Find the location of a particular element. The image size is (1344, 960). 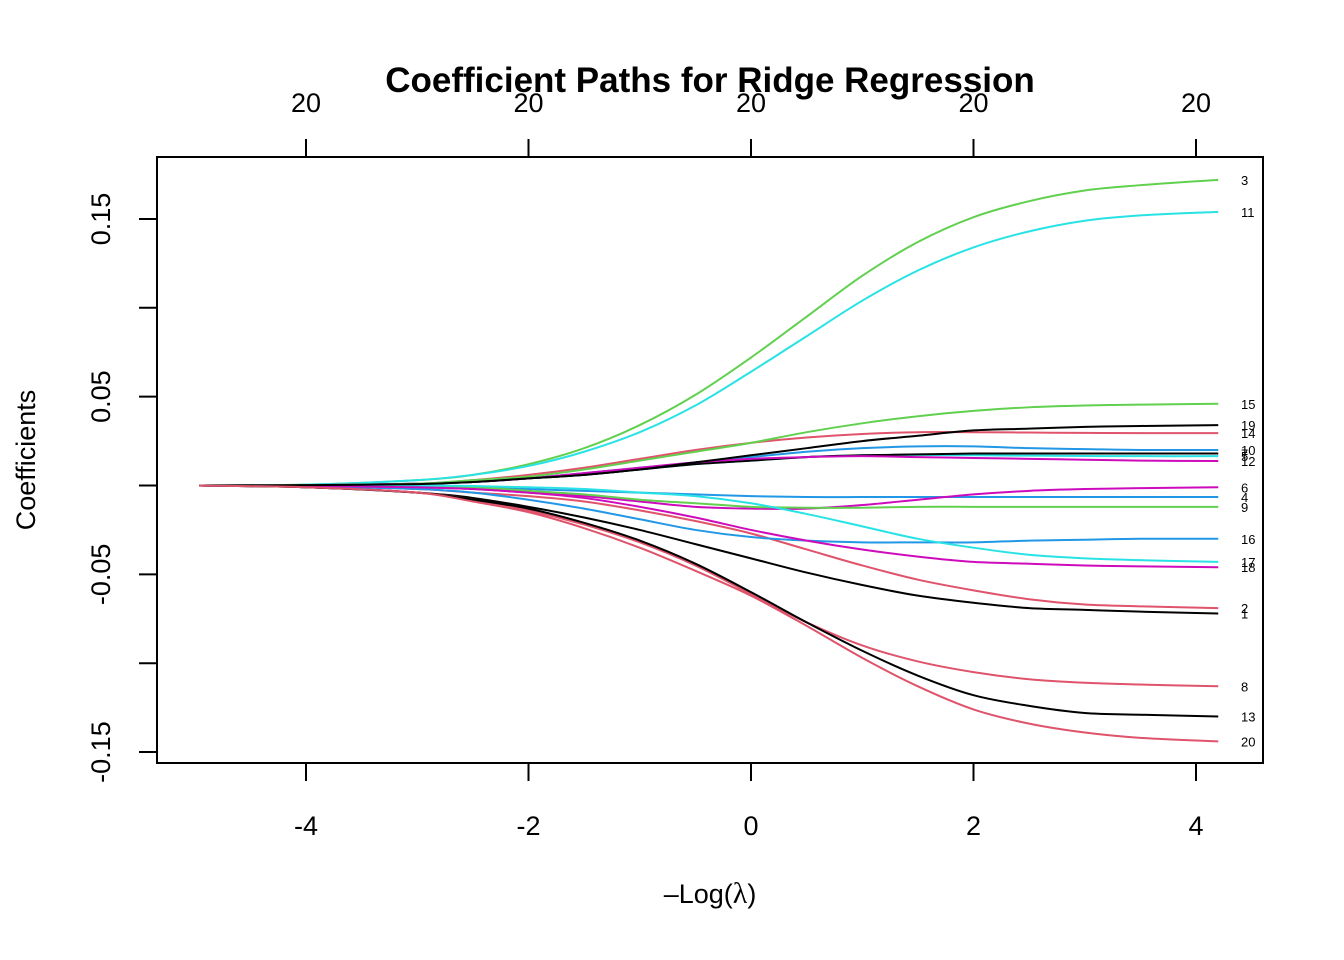

path-label-15: 15 is located at coordinates (1248, 404).